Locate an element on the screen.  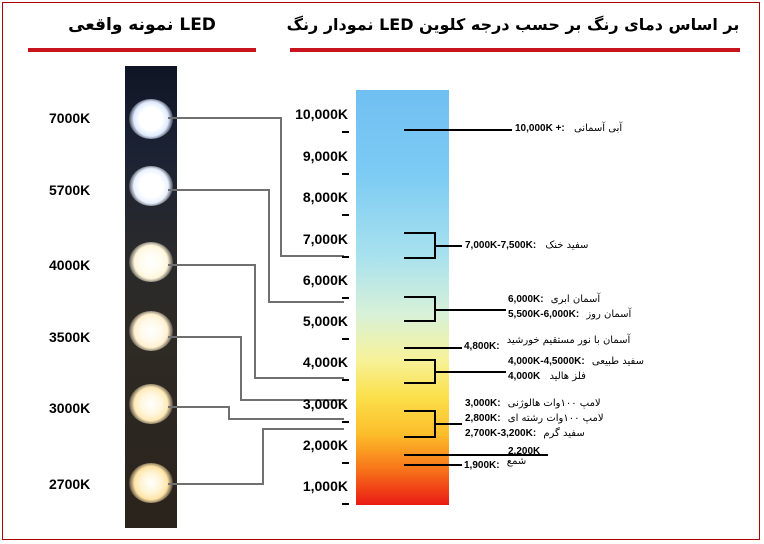
scale-label-1000k: 1,000K is located at coordinates (325, 486).